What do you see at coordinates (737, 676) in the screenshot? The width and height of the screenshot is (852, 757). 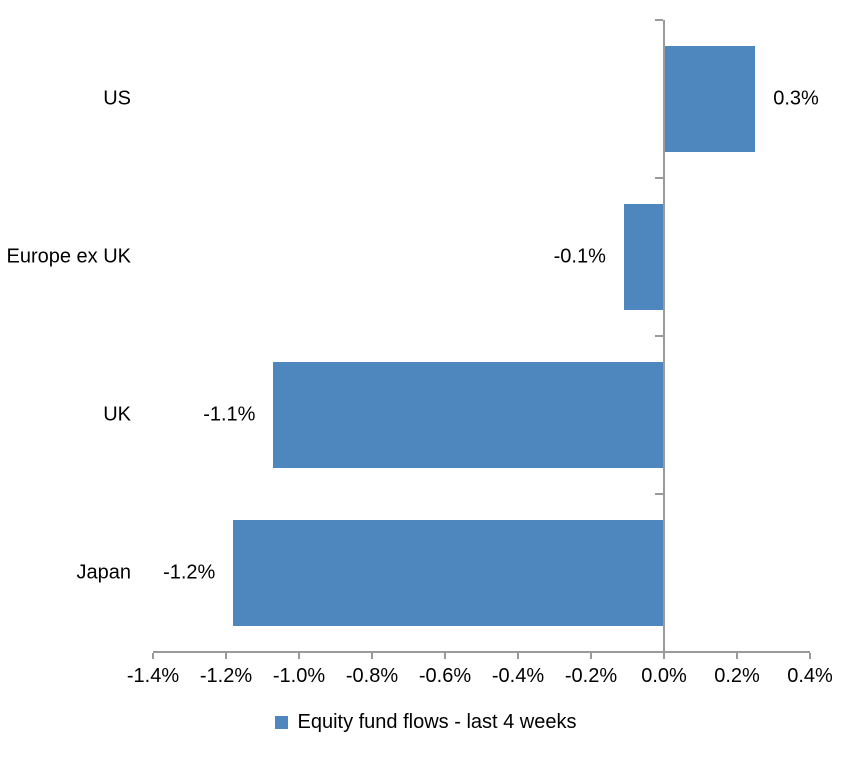 I see `x-axis-tick-label: 0.2%` at bounding box center [737, 676].